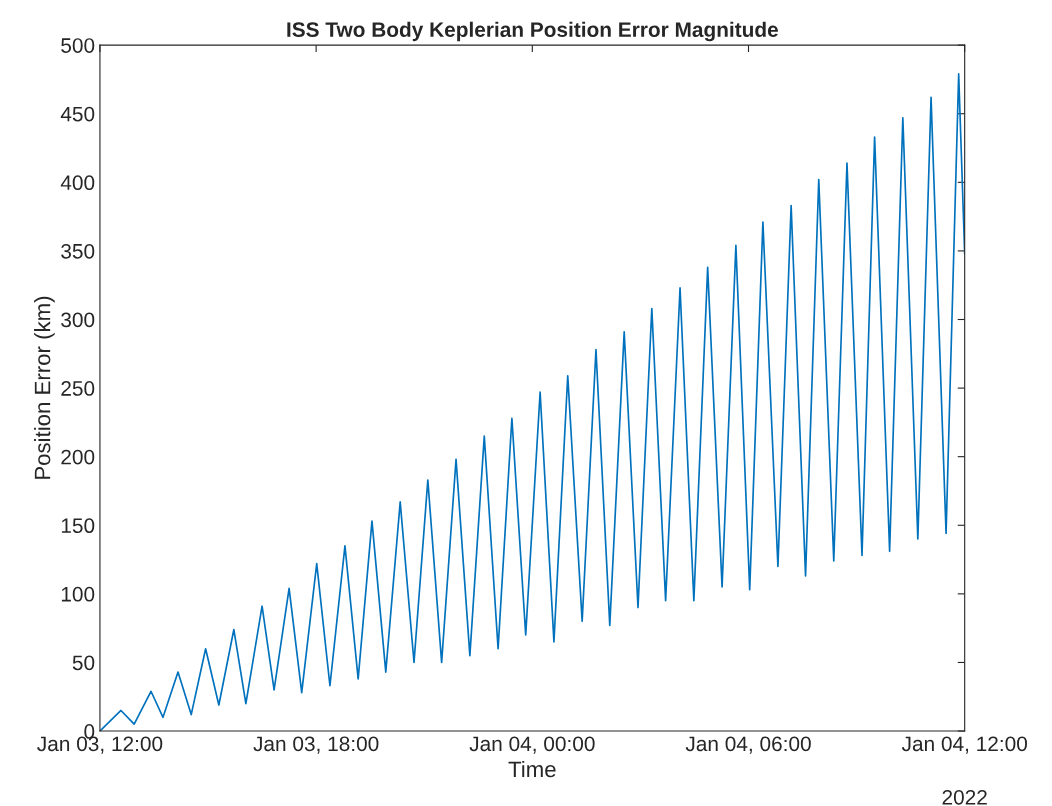 The image size is (1052, 806). What do you see at coordinates (964, 797) in the screenshot?
I see `text: 2022` at bounding box center [964, 797].